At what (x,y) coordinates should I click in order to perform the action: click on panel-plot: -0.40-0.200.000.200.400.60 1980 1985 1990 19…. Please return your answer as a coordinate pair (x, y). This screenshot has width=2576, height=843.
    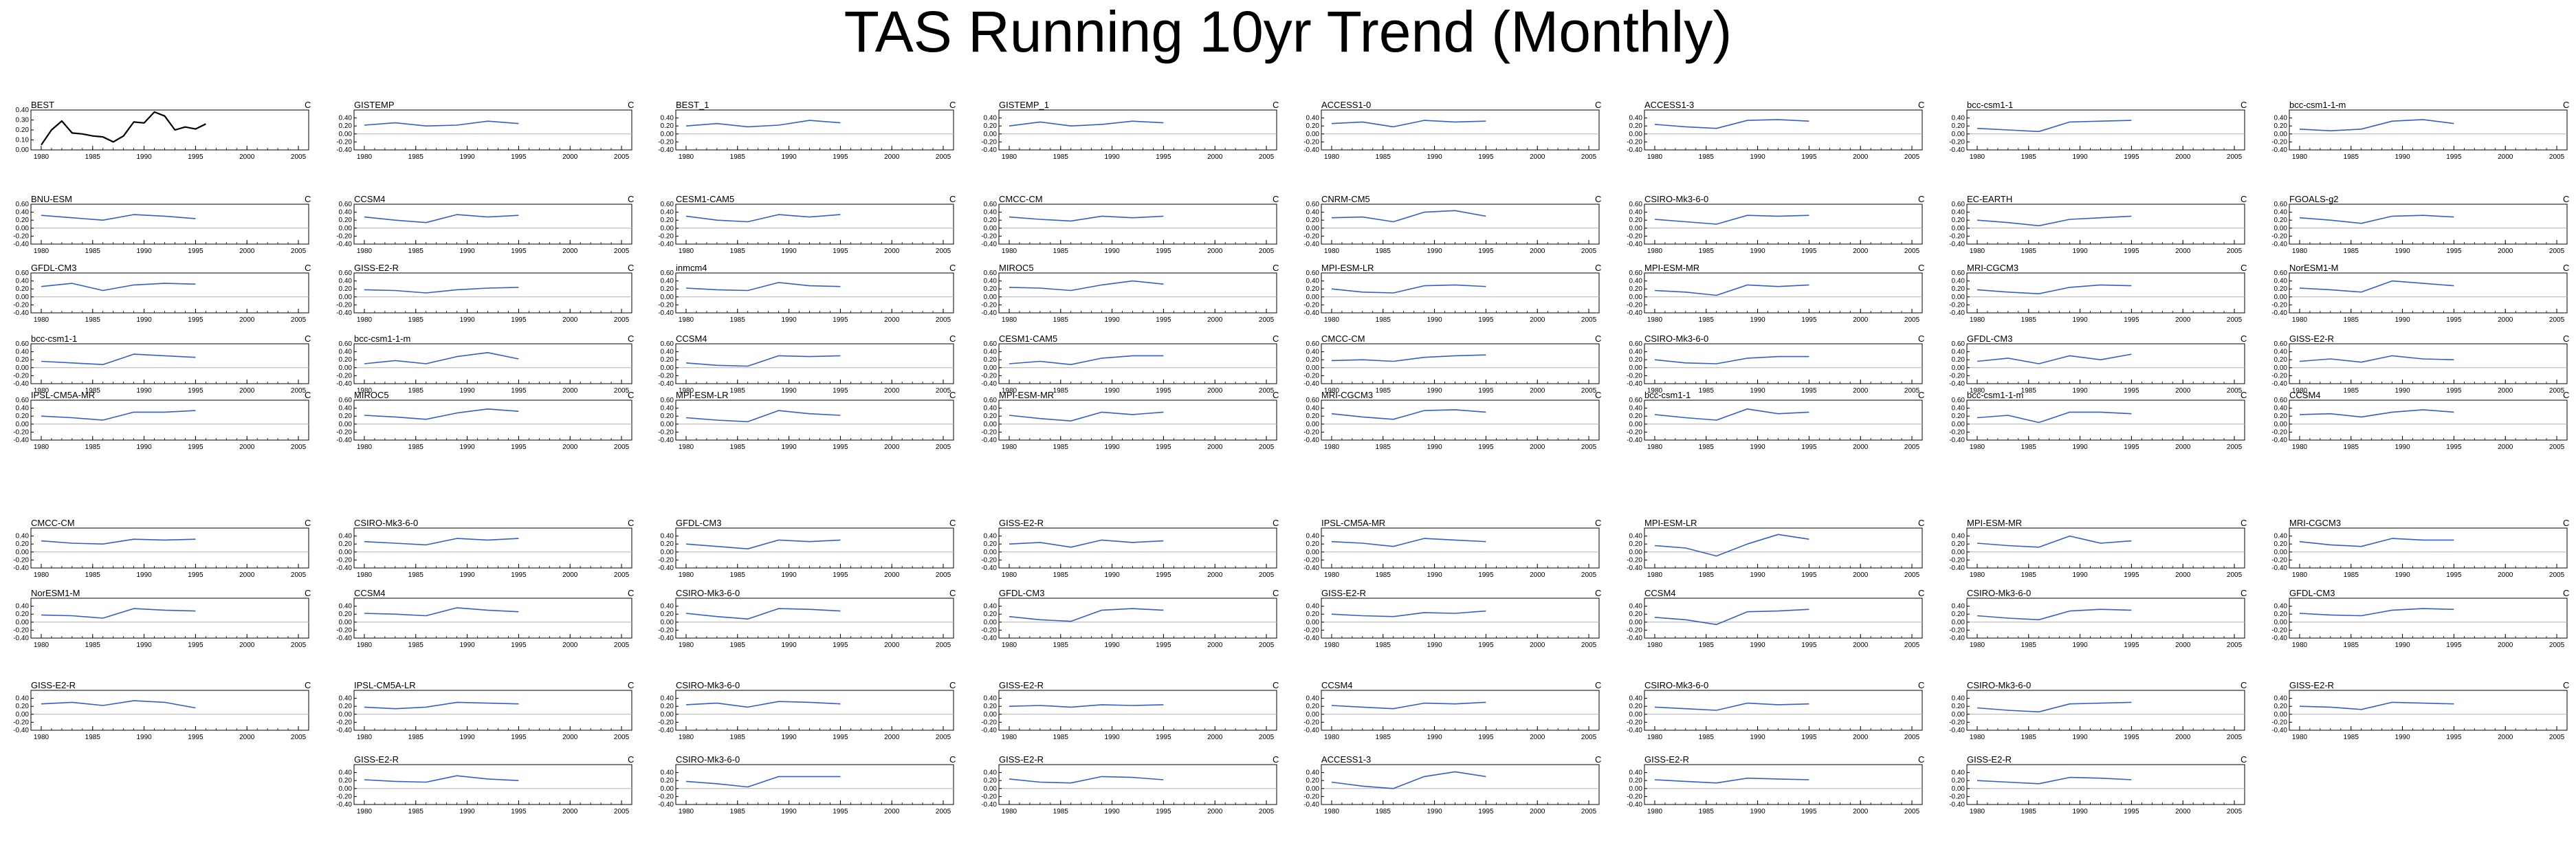
    Looking at the image, I should click on (806, 228).